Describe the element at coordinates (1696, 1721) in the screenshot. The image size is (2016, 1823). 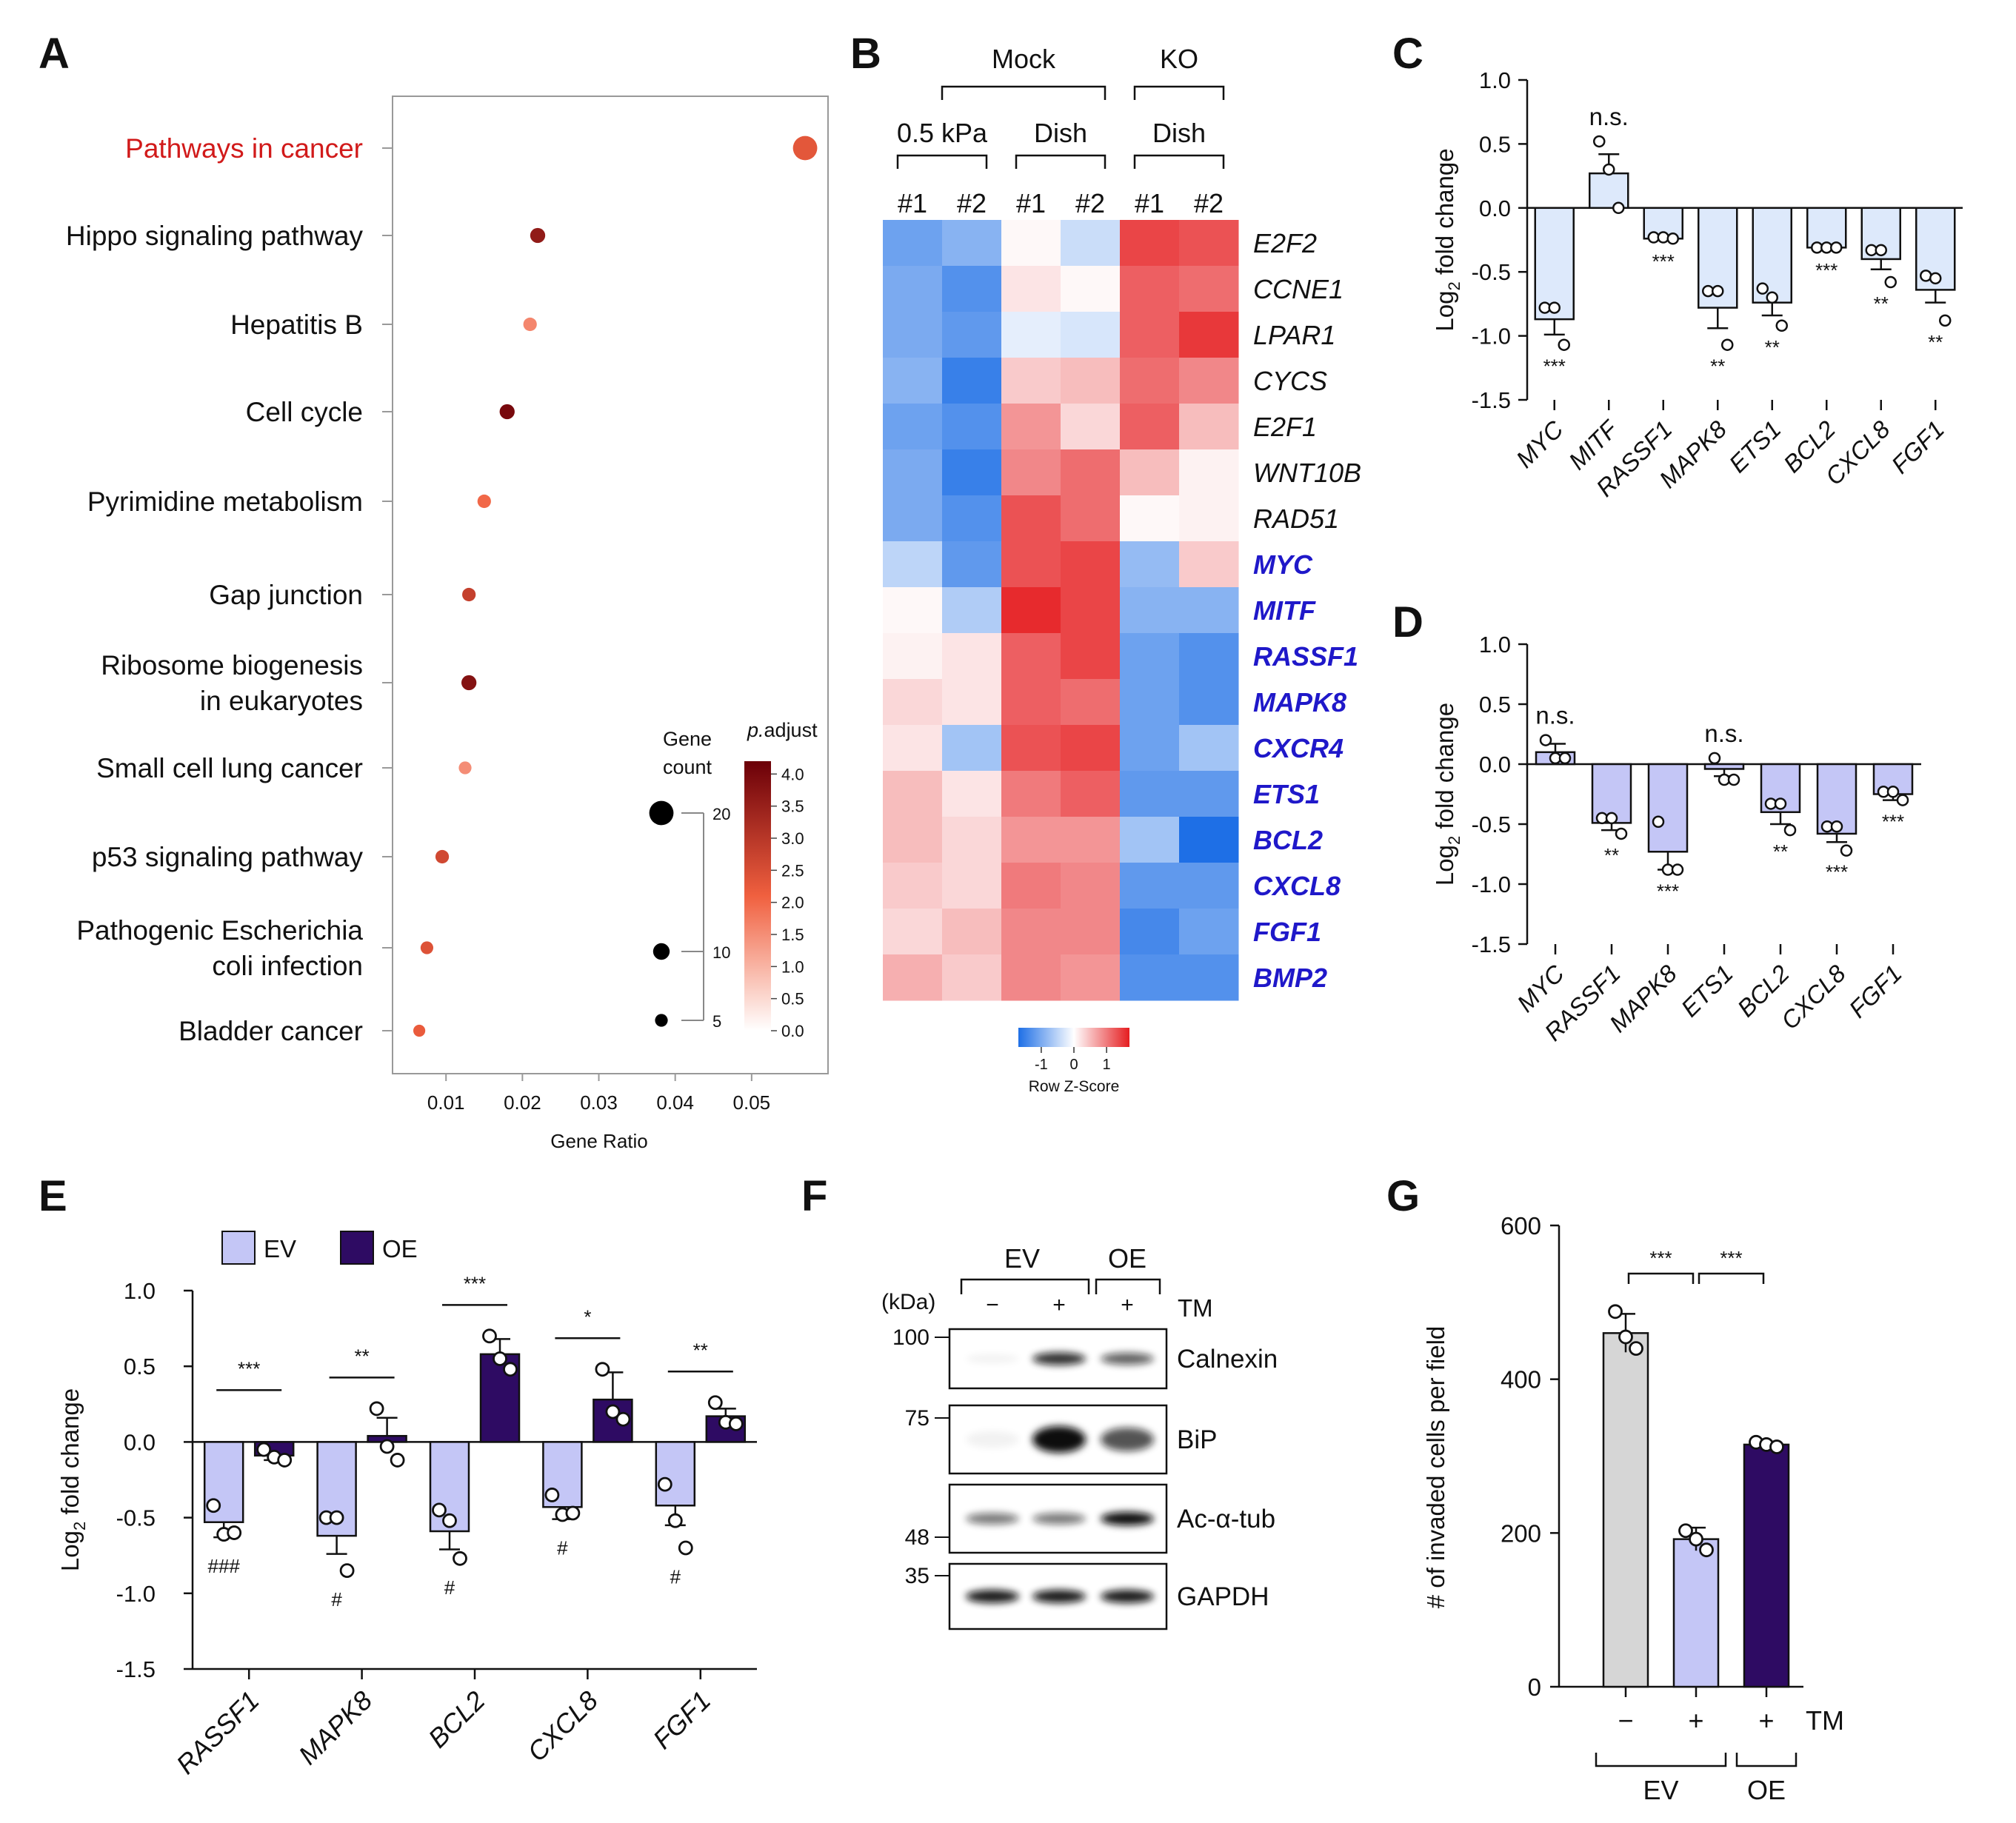
I see `g-tm-sign: +` at that location.